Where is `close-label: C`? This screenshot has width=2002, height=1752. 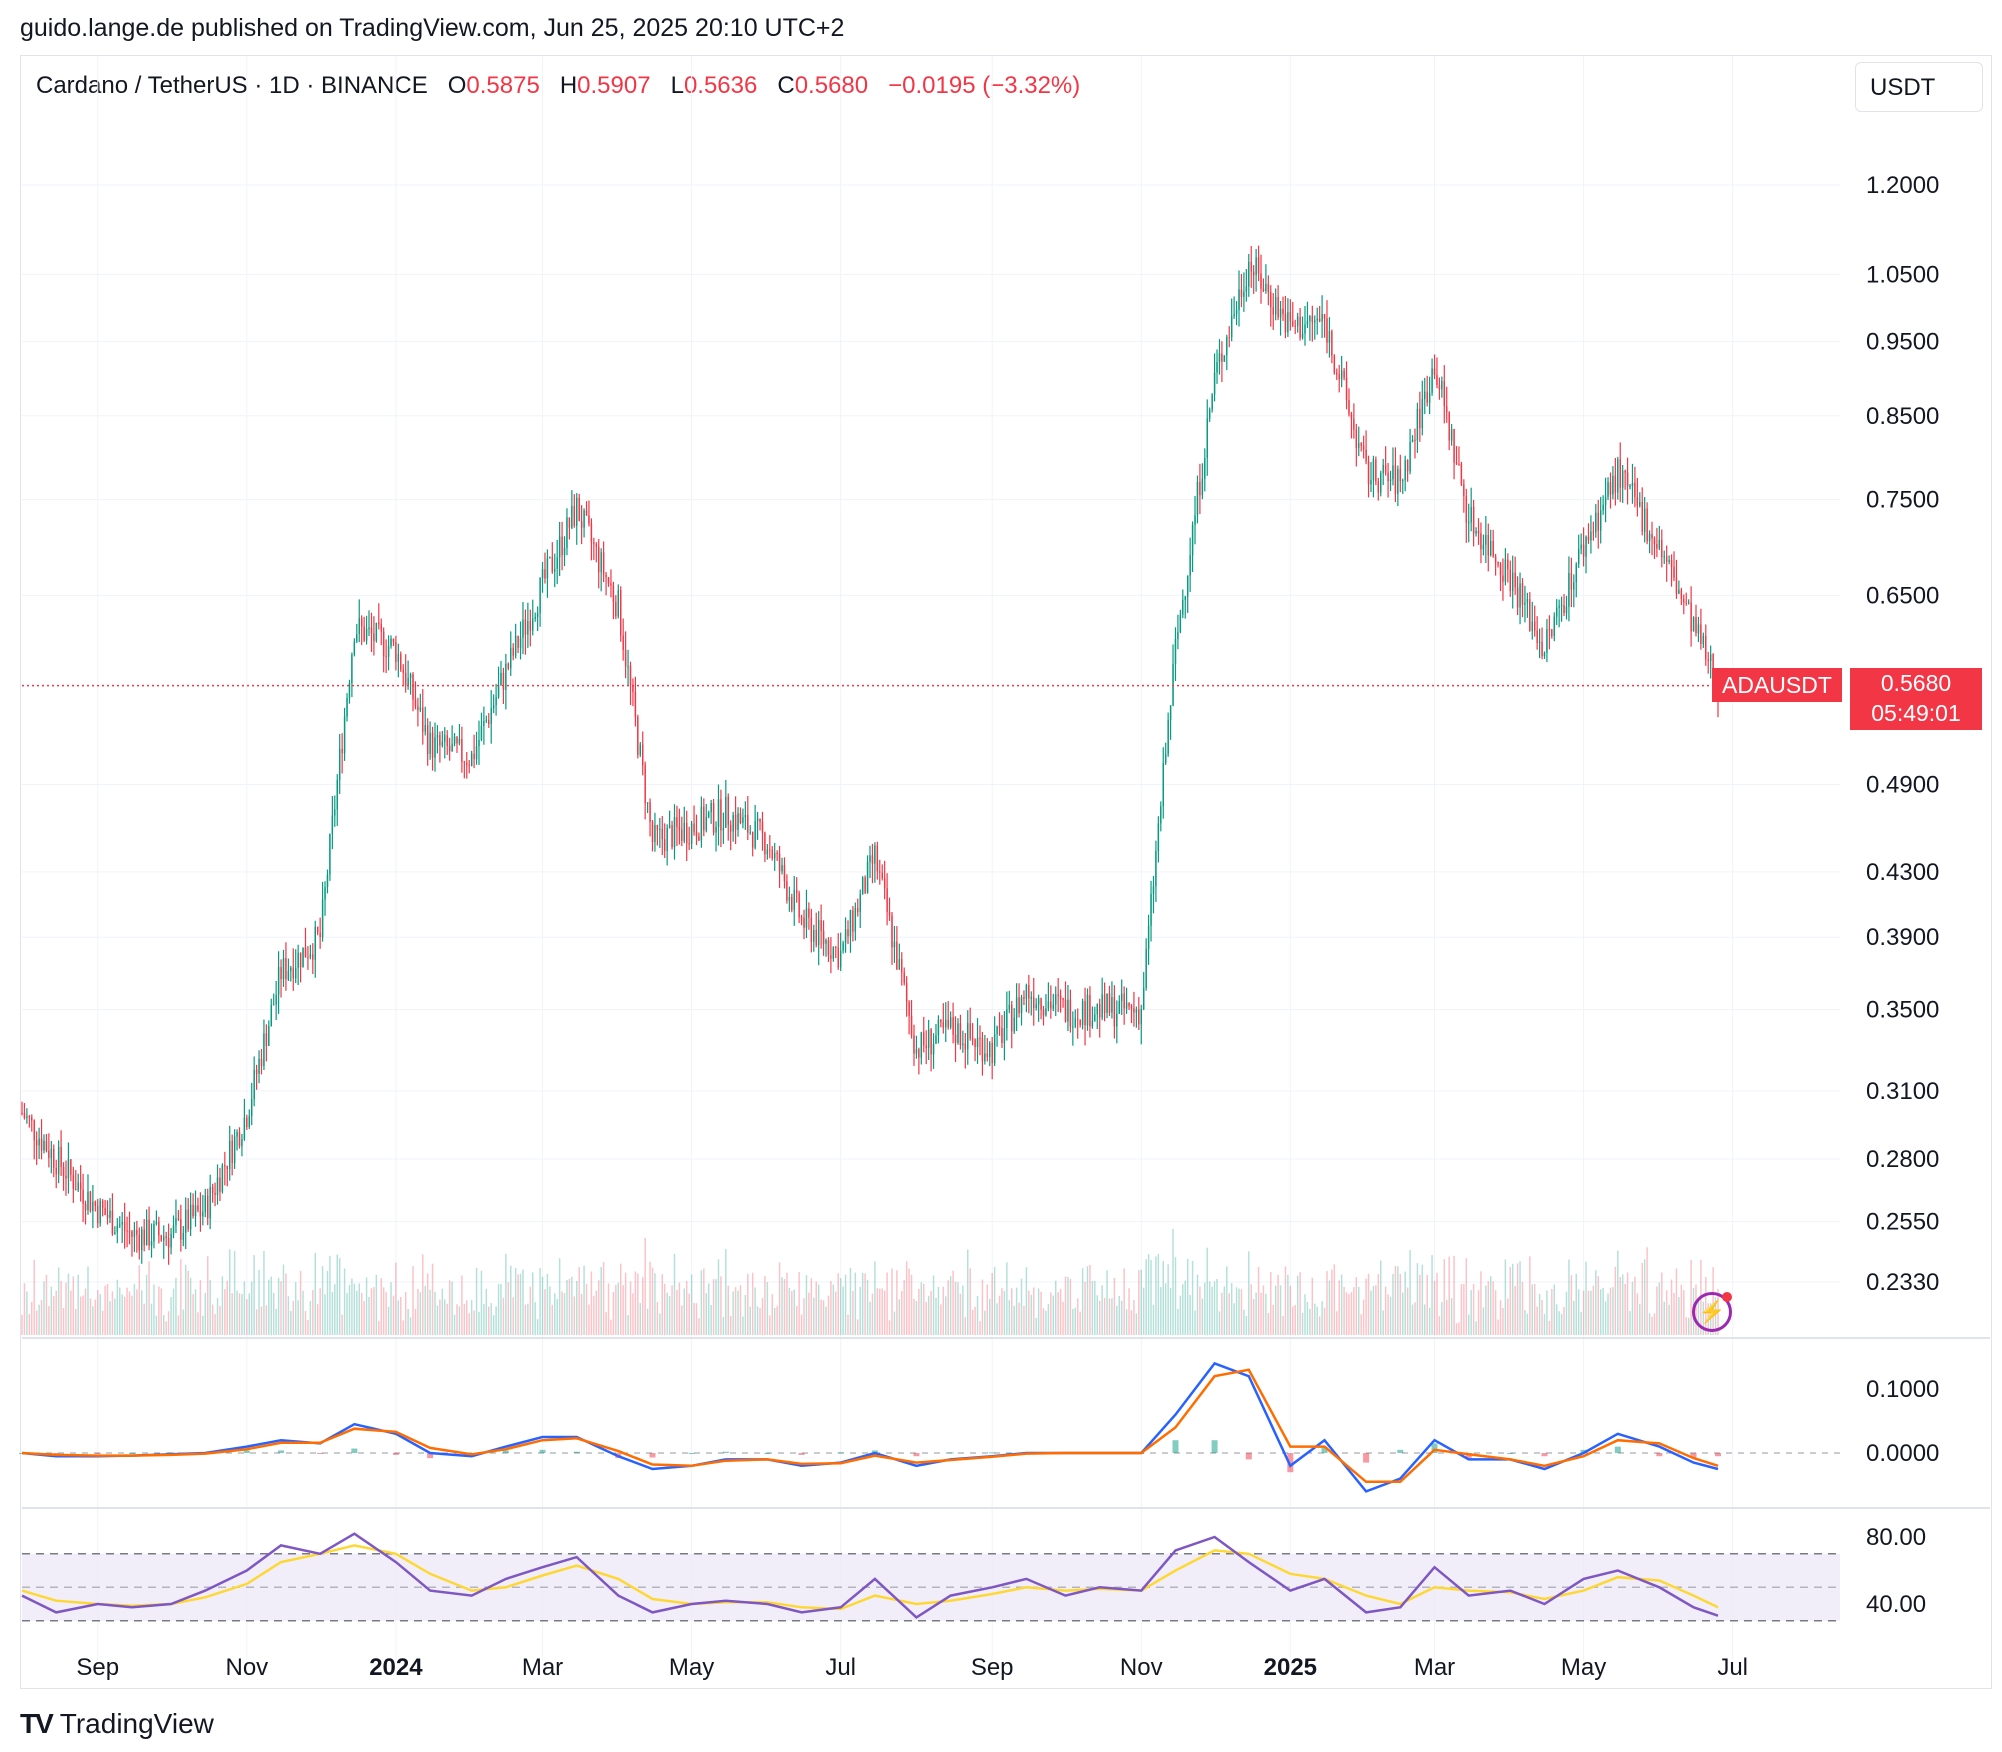
close-label: C is located at coordinates (786, 85).